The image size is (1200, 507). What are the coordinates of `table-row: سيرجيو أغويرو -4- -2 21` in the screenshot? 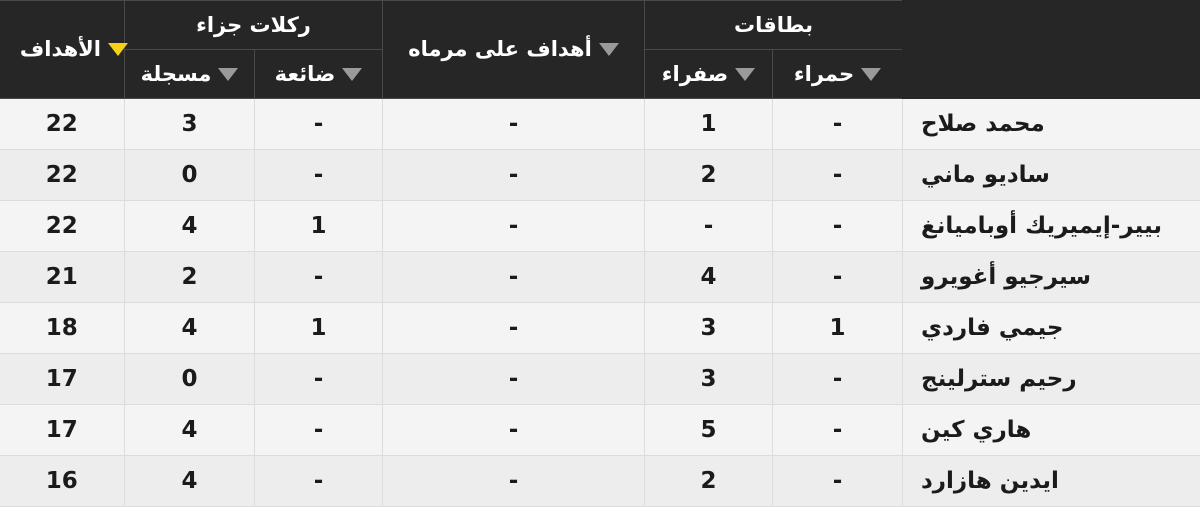 It's located at (600, 277).